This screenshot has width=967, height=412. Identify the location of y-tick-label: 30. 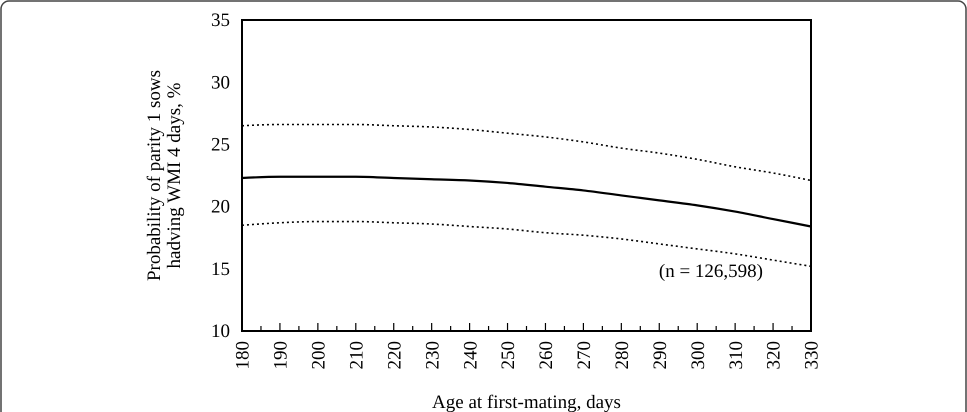
(220, 83).